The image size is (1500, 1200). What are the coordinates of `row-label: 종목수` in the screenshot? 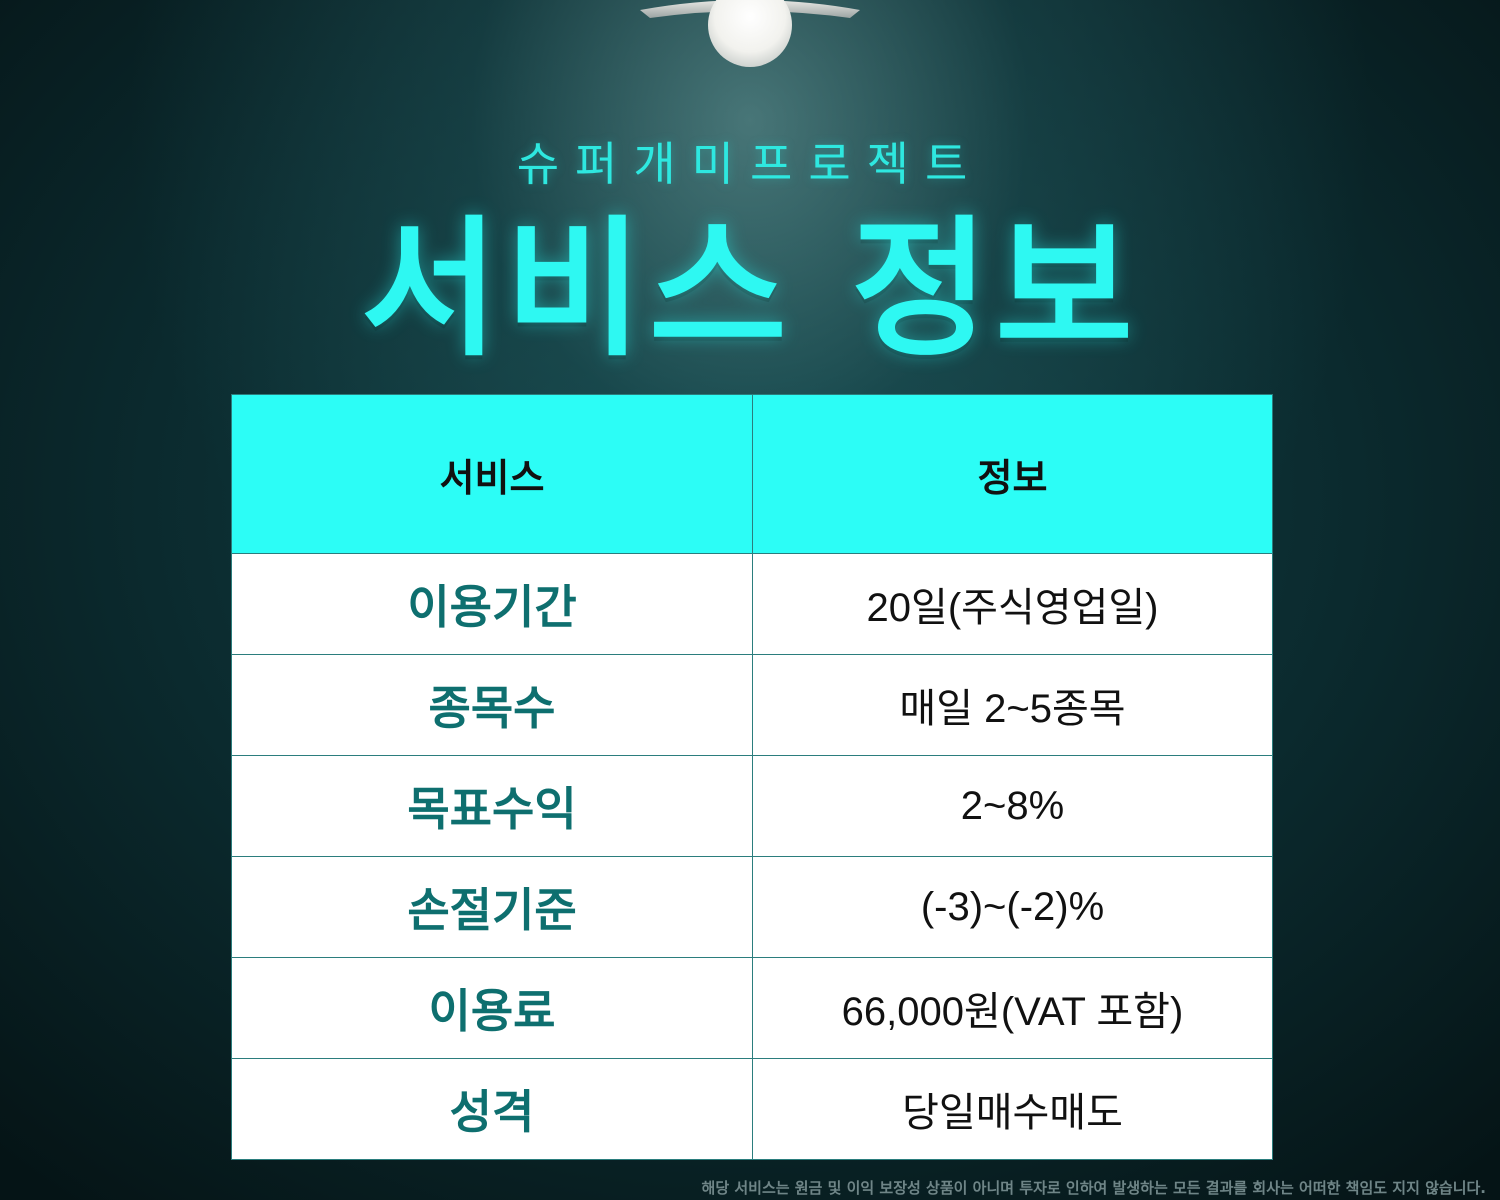 It's located at (492, 705).